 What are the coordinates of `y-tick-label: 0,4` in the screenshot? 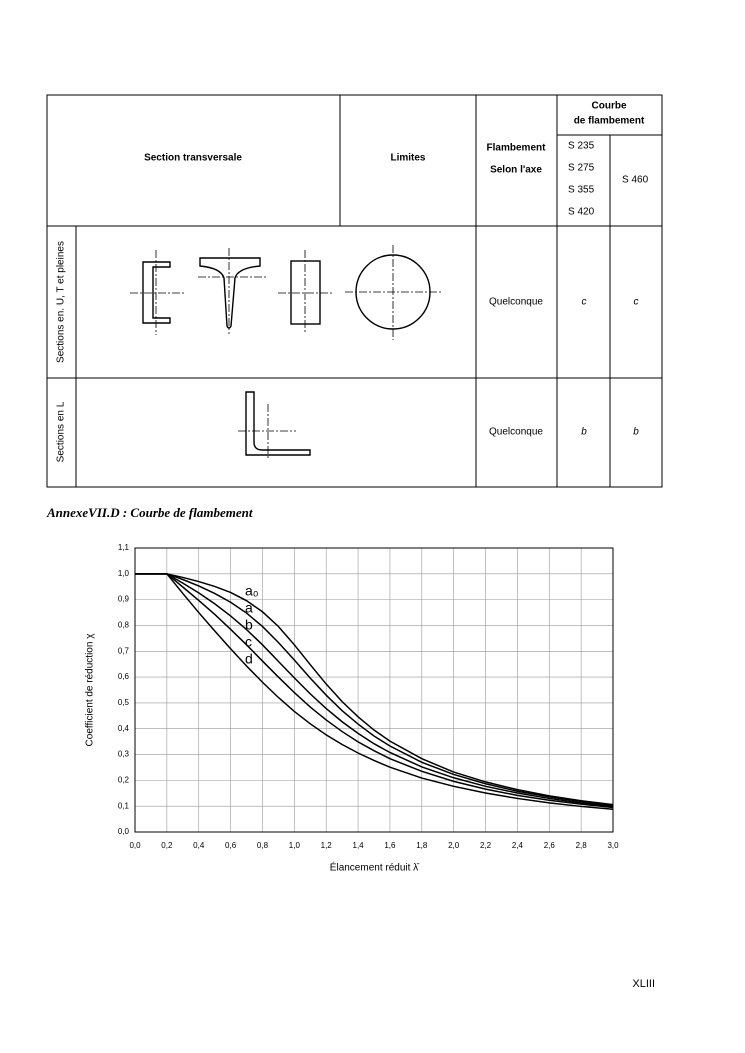 It's located at (124, 728).